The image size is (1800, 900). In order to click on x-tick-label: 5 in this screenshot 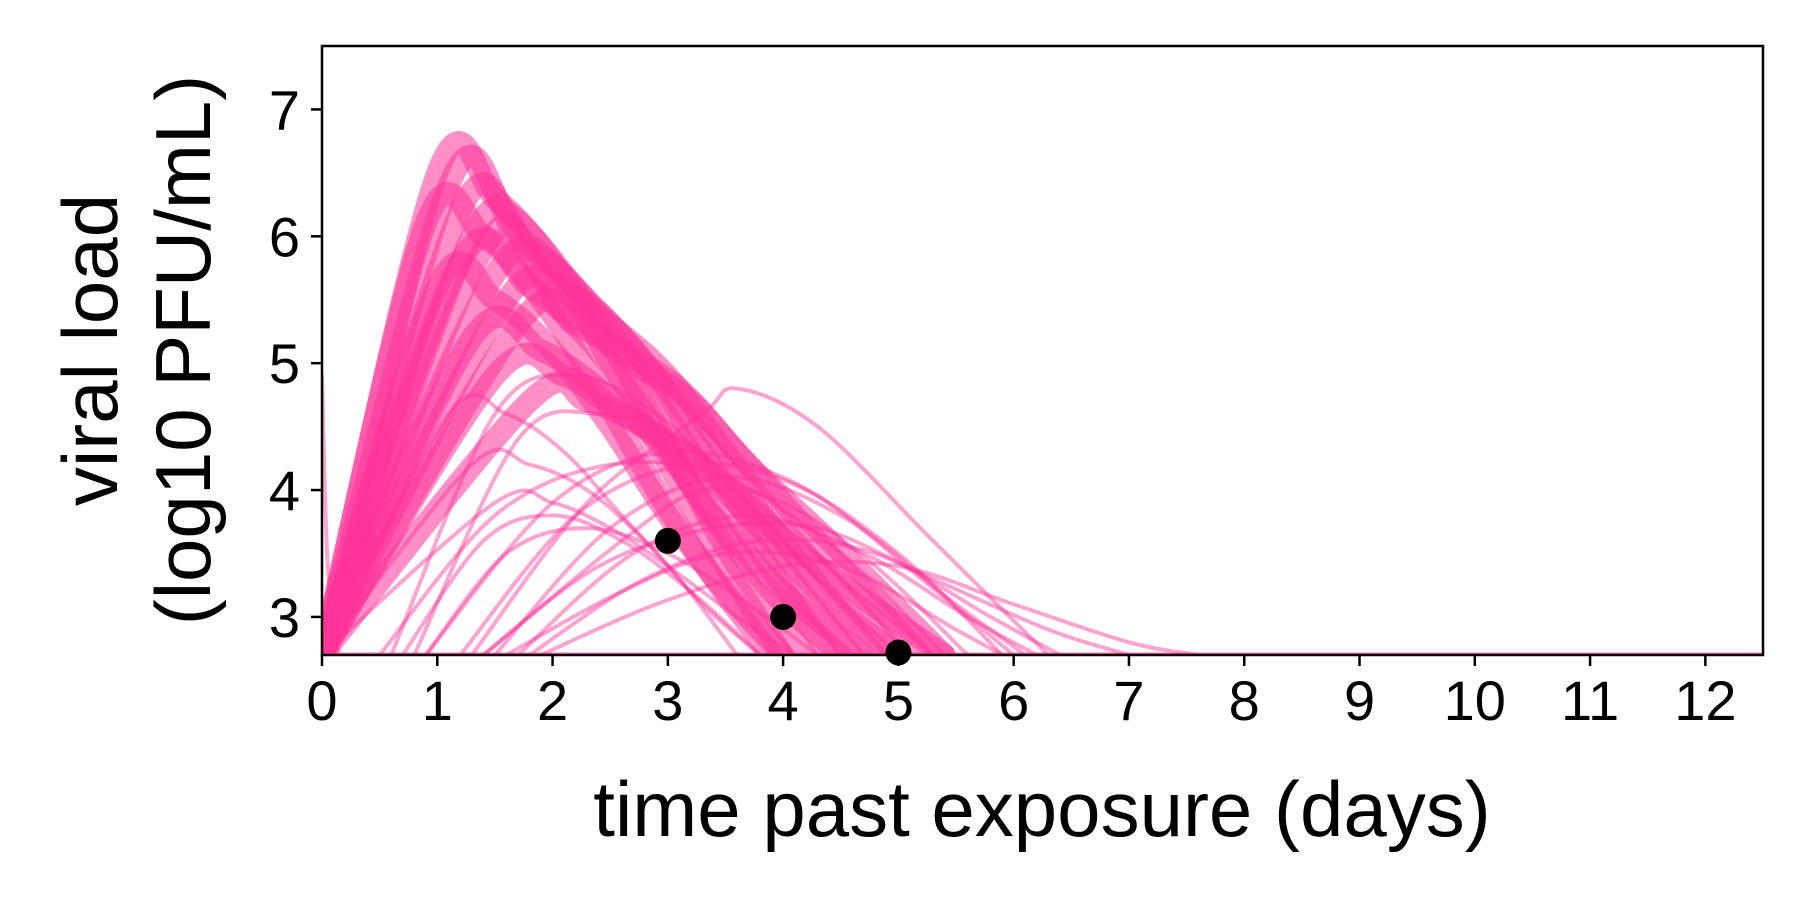, I will do `click(898, 700)`.